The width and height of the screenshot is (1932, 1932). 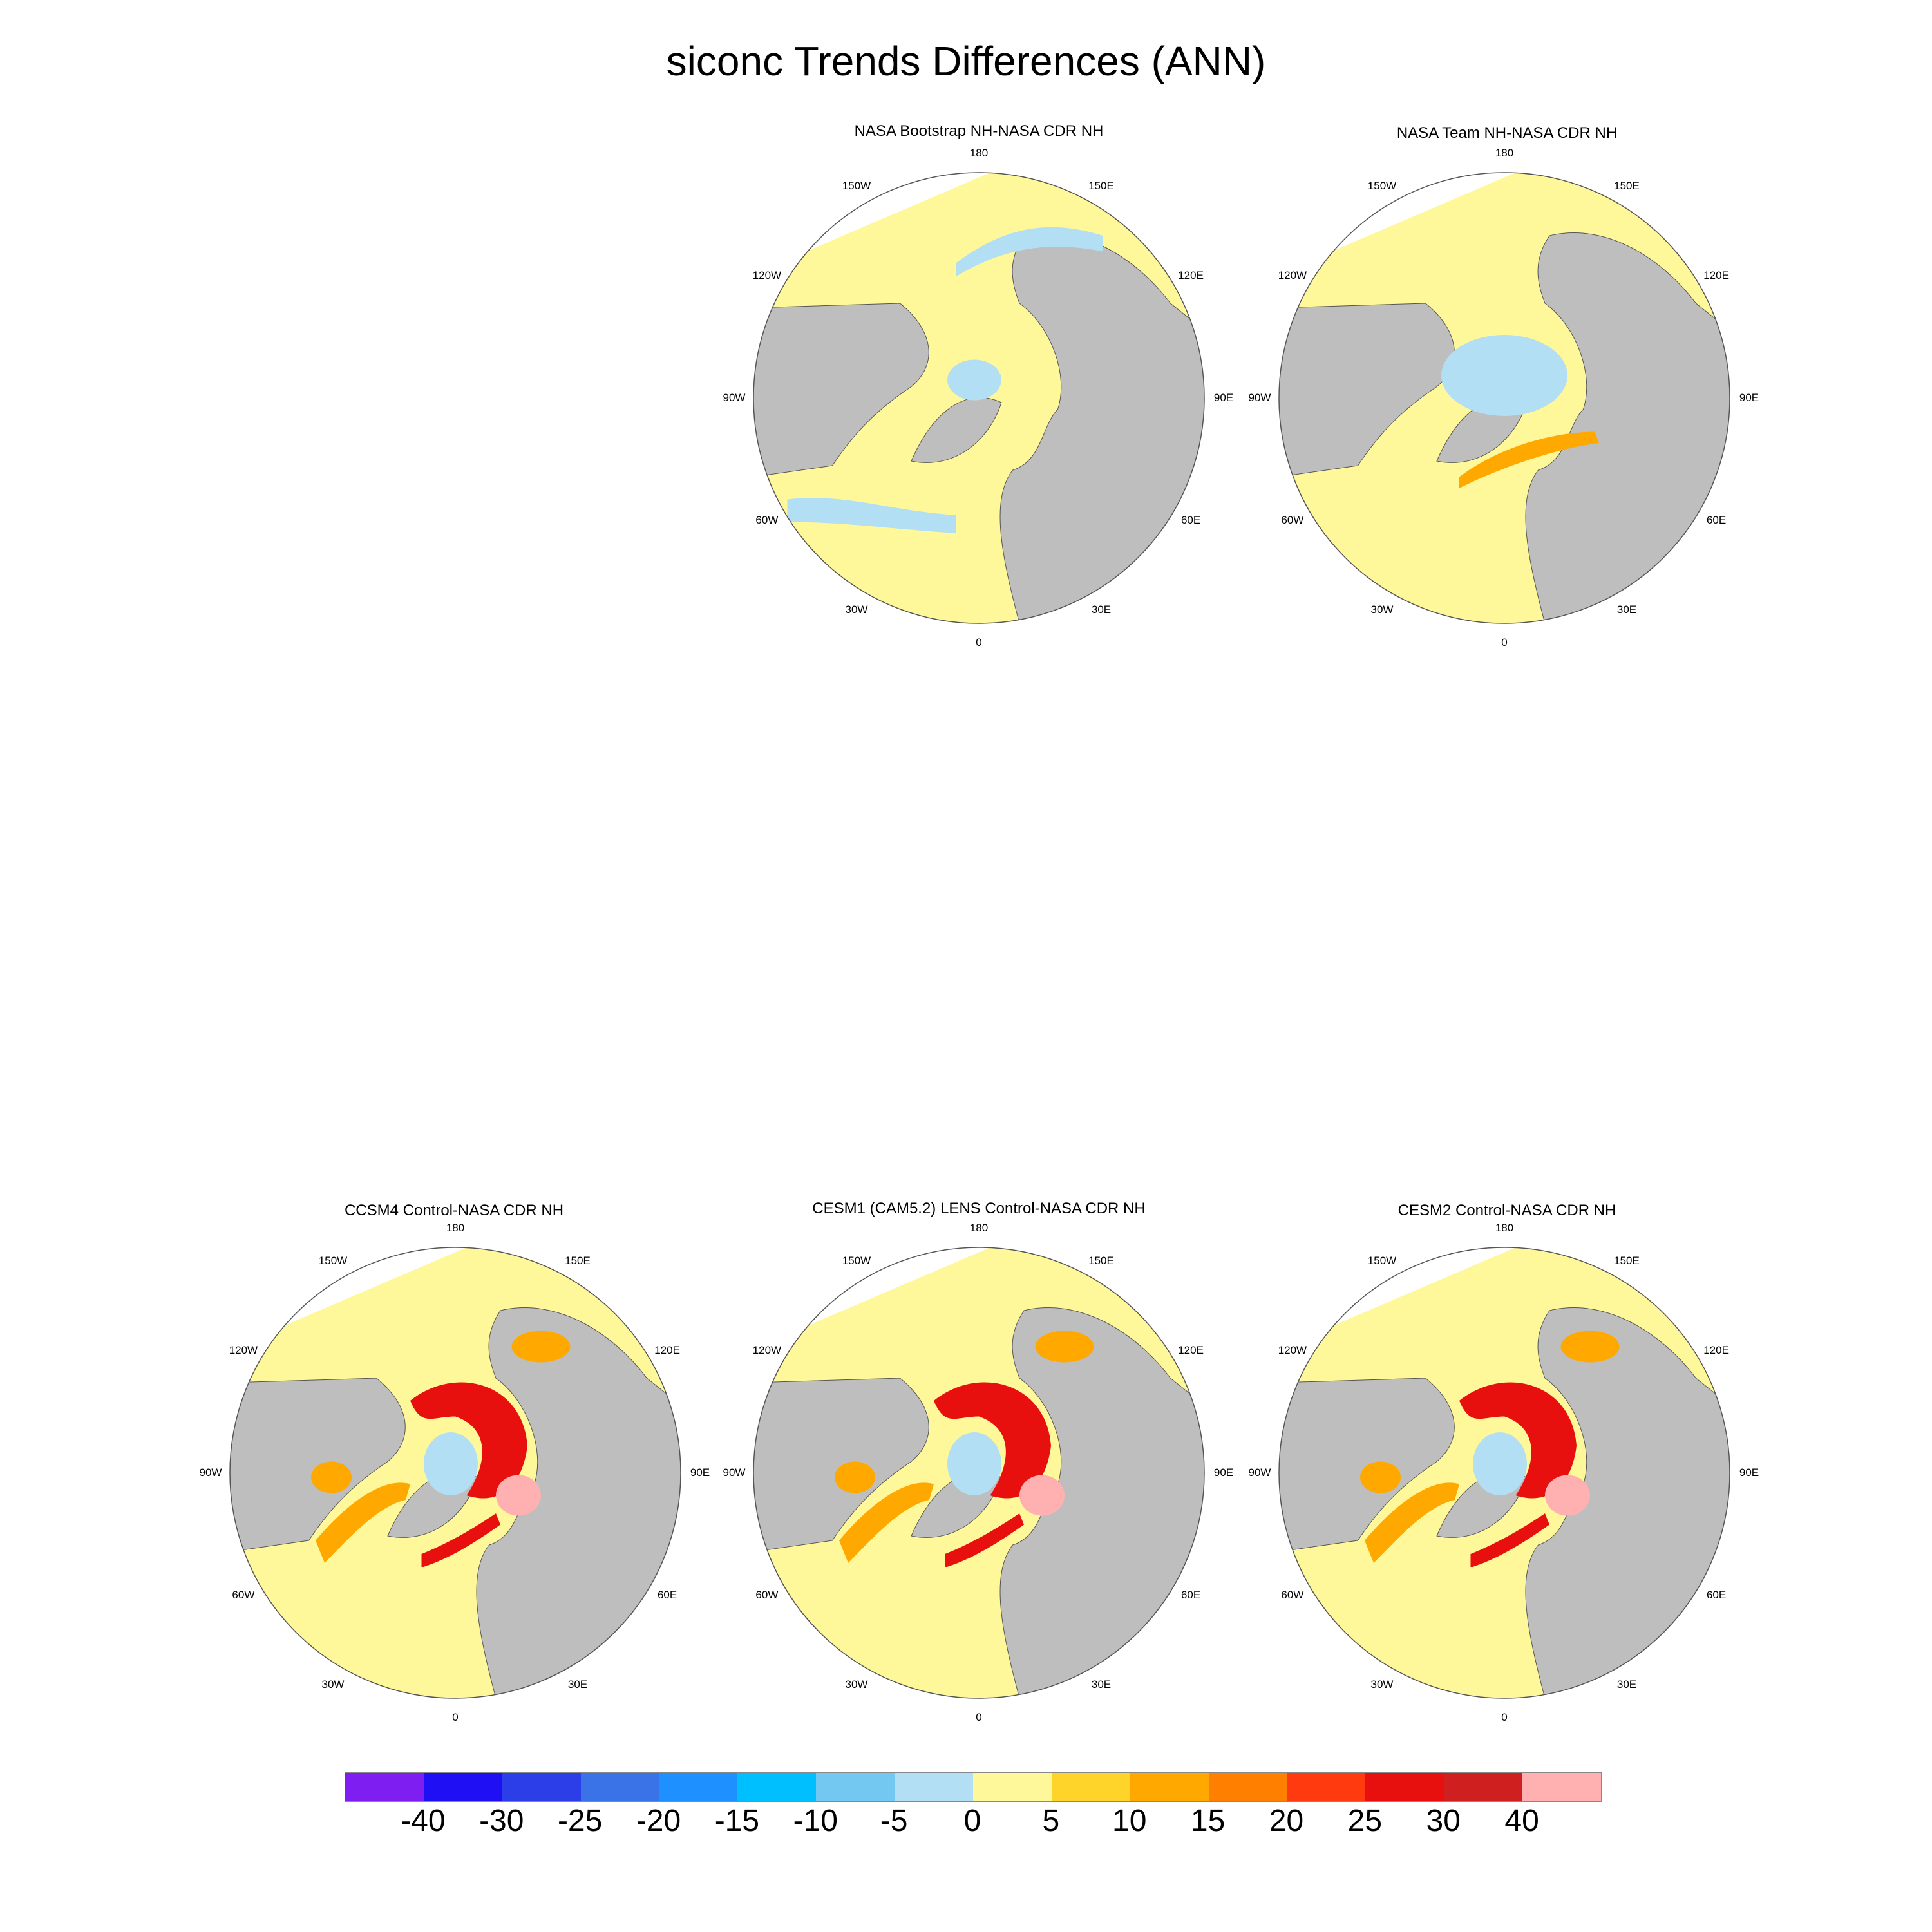 What do you see at coordinates (966, 61) in the screenshot?
I see `figure-title: siconc Trends Differences (ANN)` at bounding box center [966, 61].